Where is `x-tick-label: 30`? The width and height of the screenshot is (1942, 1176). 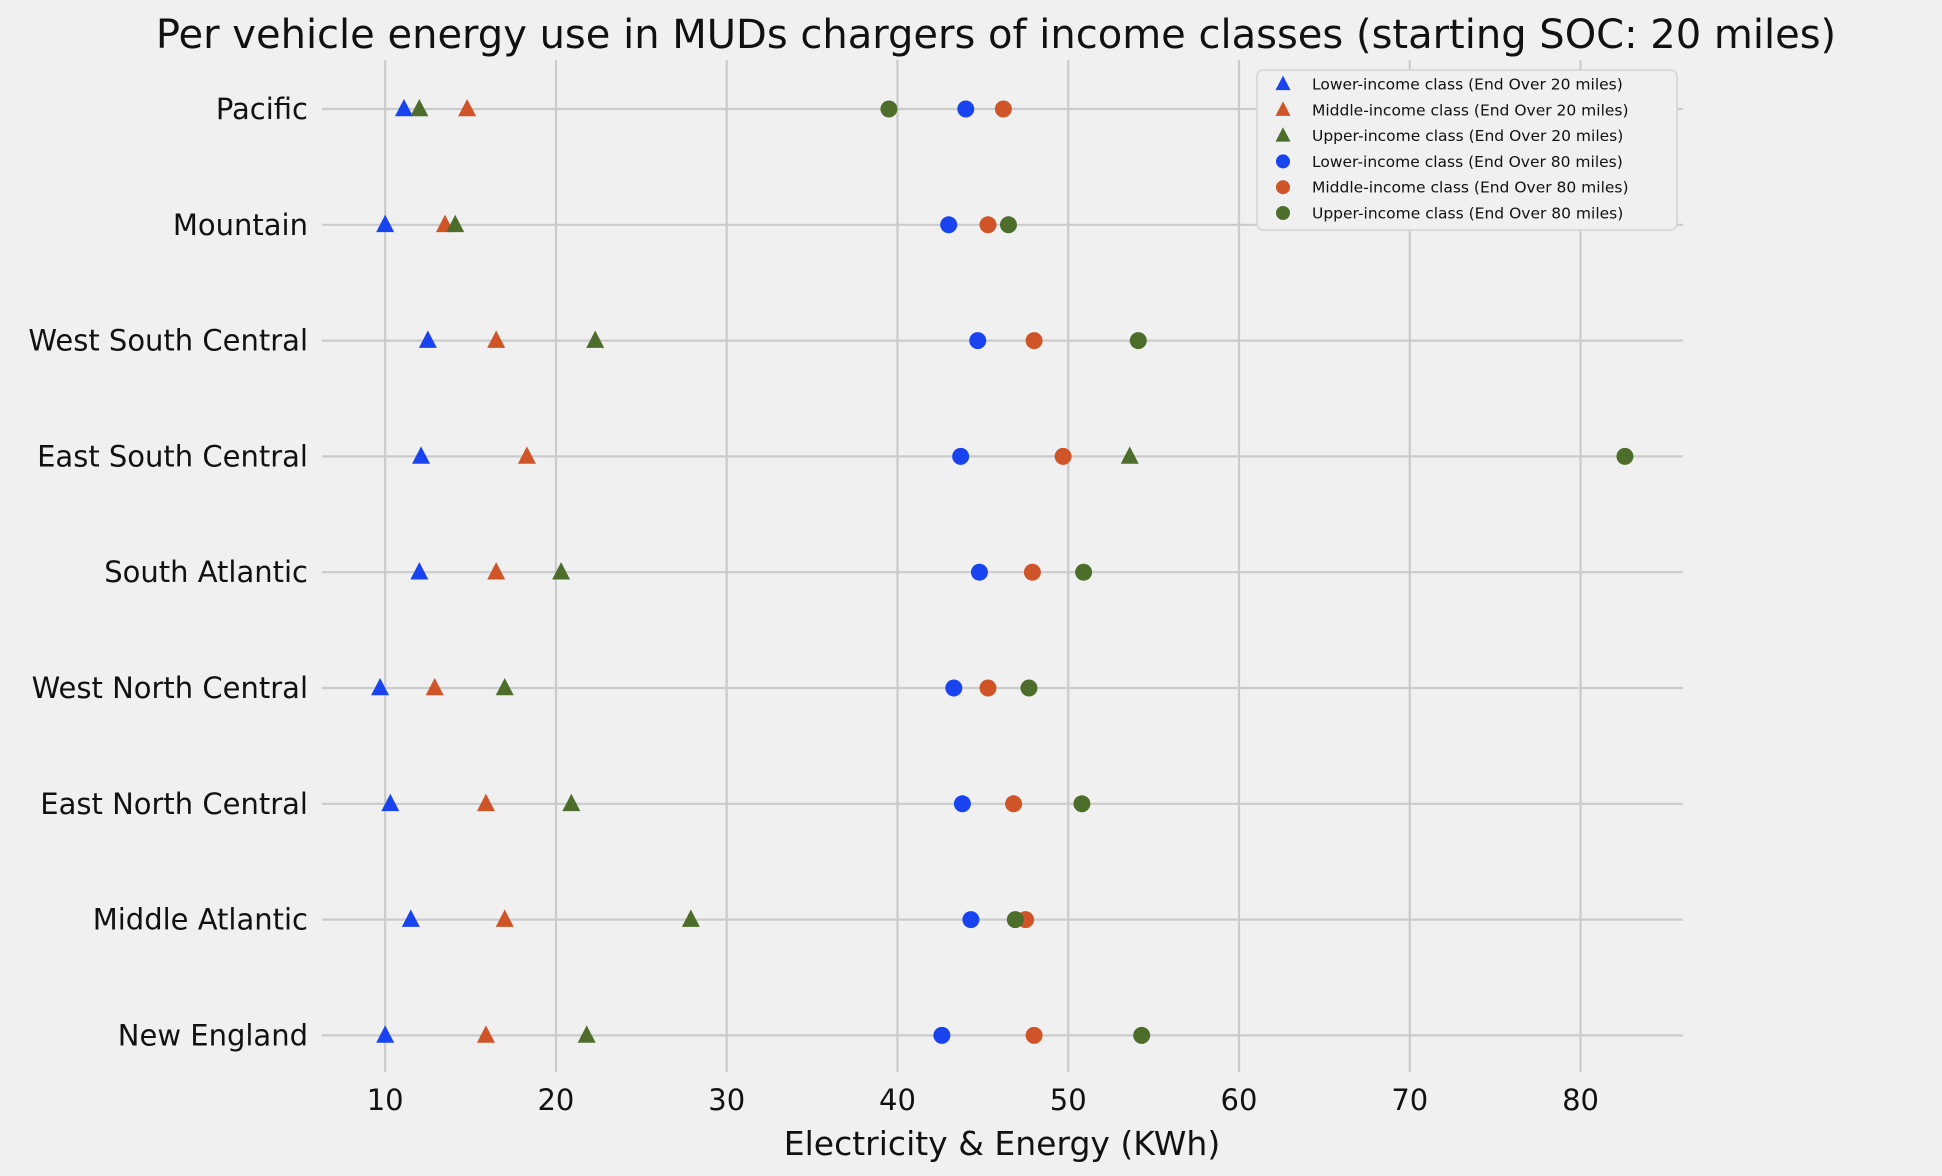
x-tick-label: 30 is located at coordinates (726, 1100).